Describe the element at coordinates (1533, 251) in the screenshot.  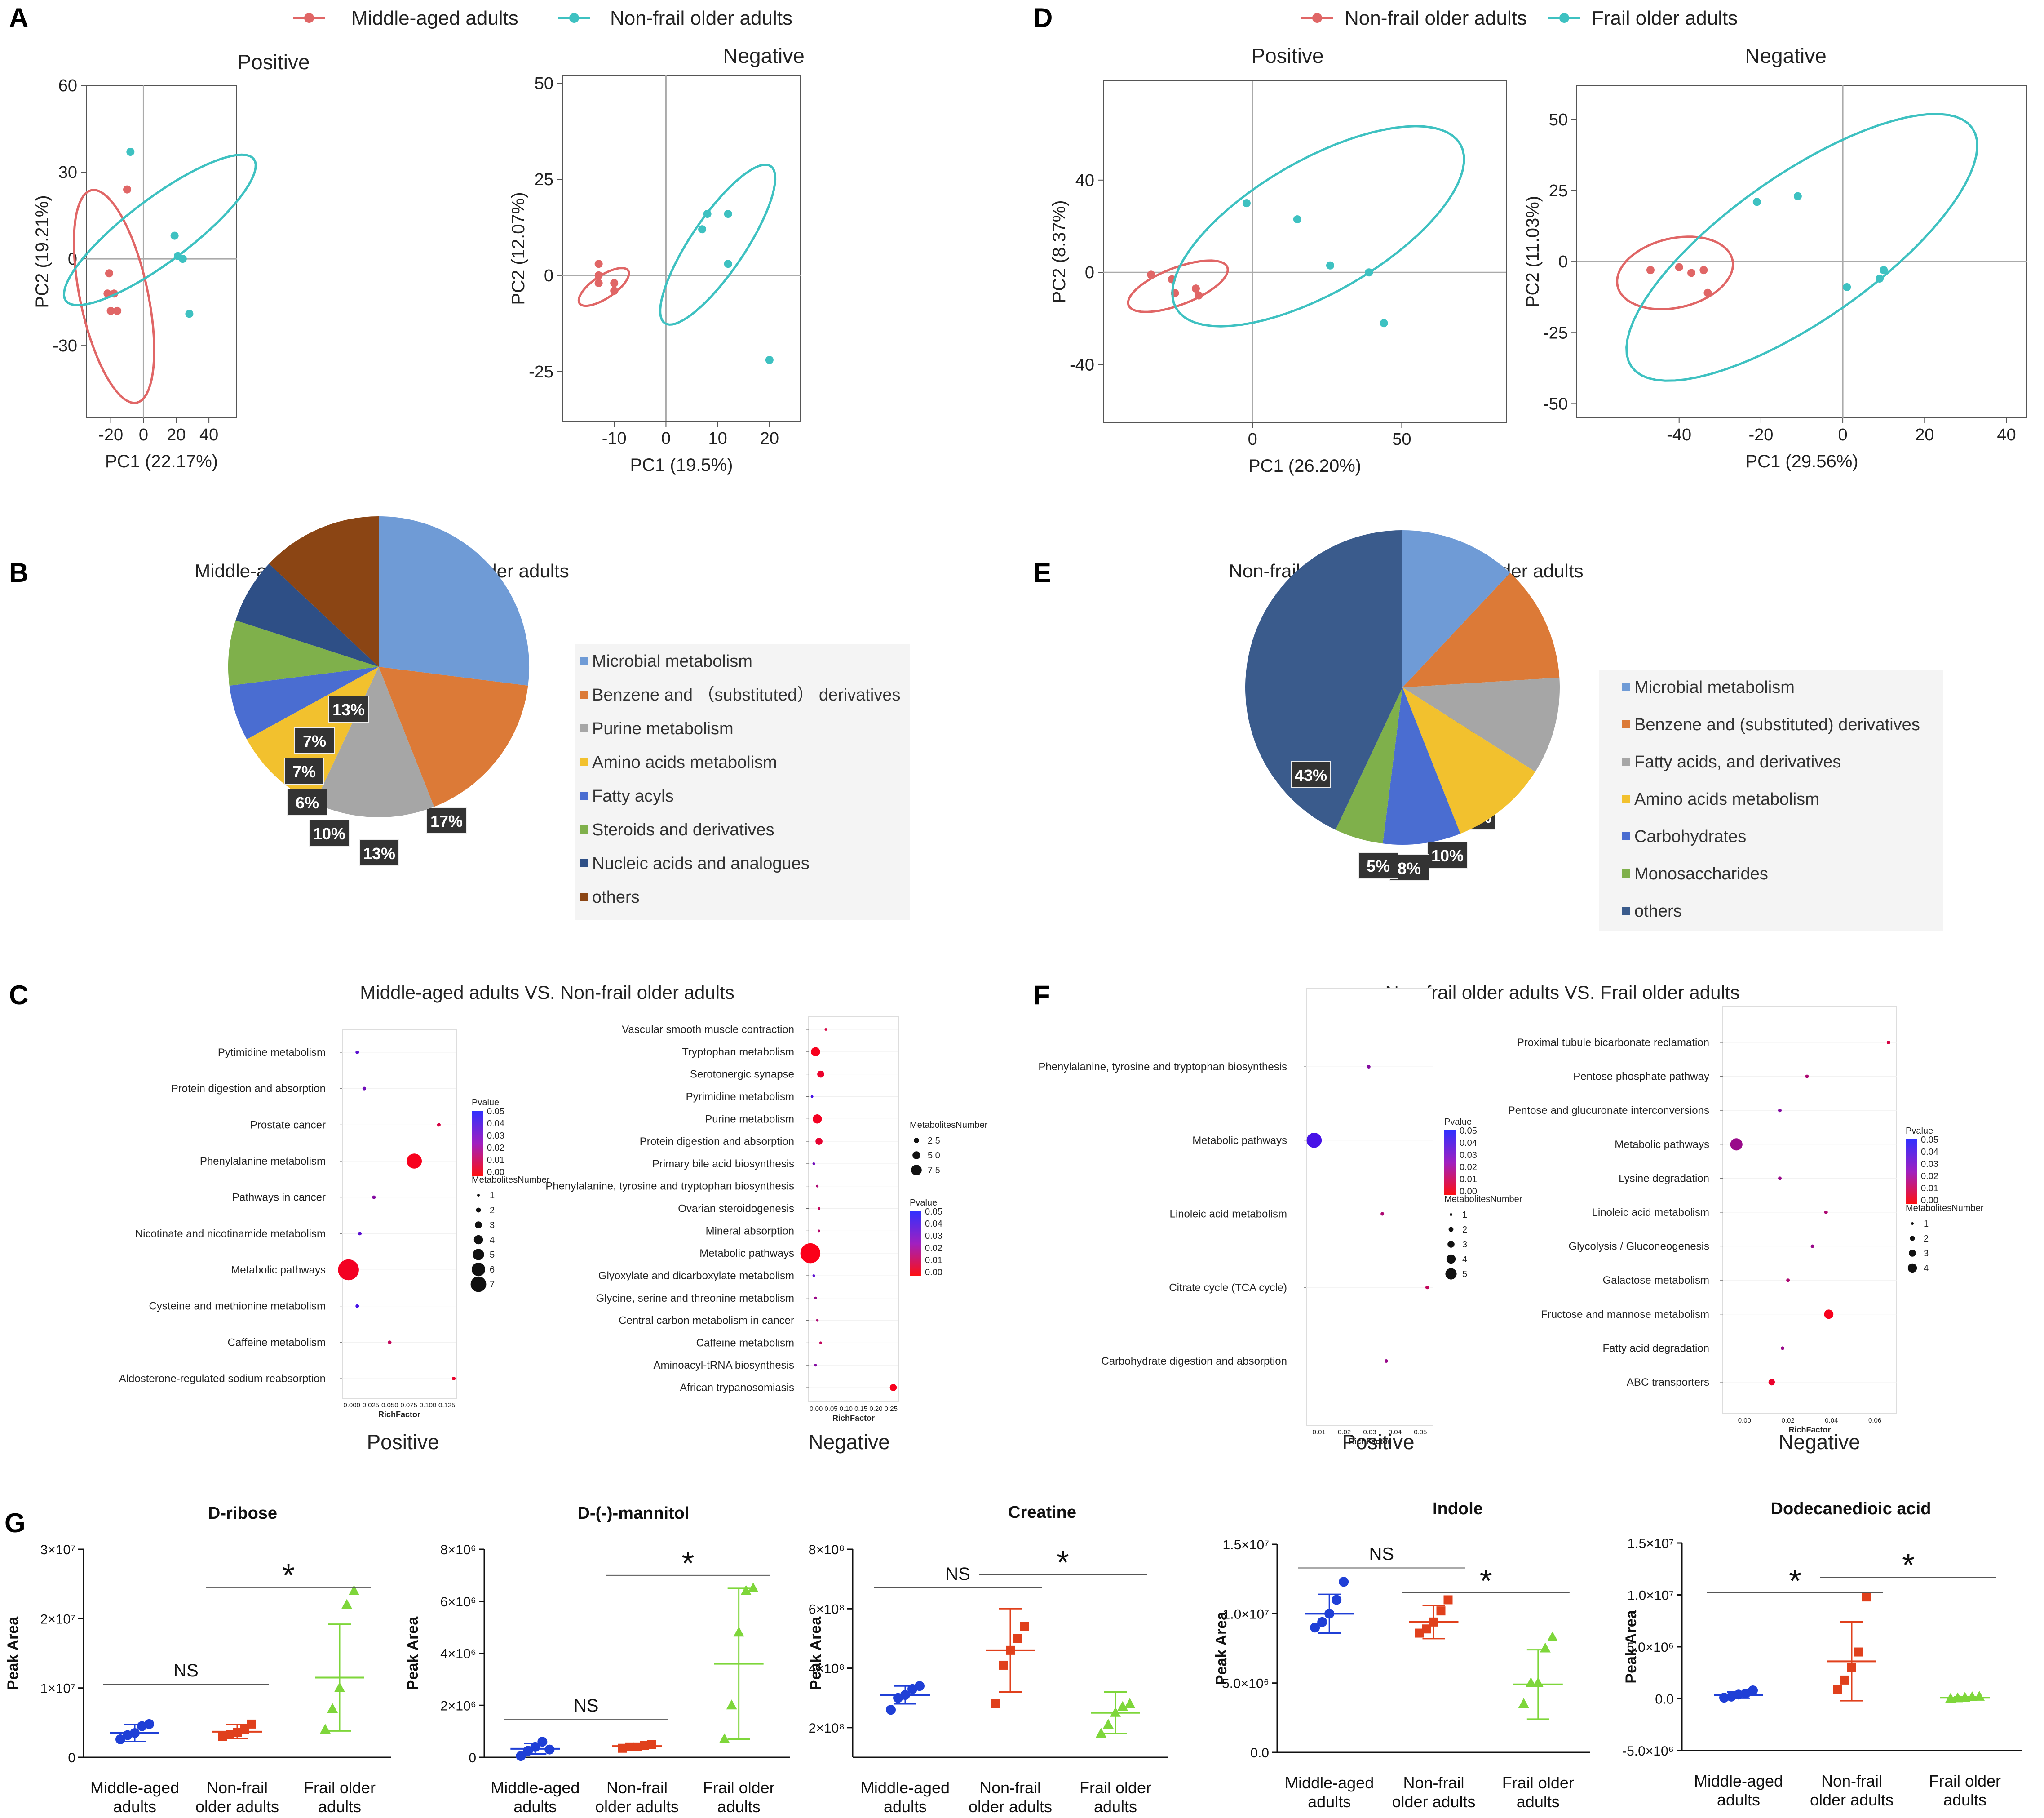
I see `y-axis-title: PC2 (11.03%)` at that location.